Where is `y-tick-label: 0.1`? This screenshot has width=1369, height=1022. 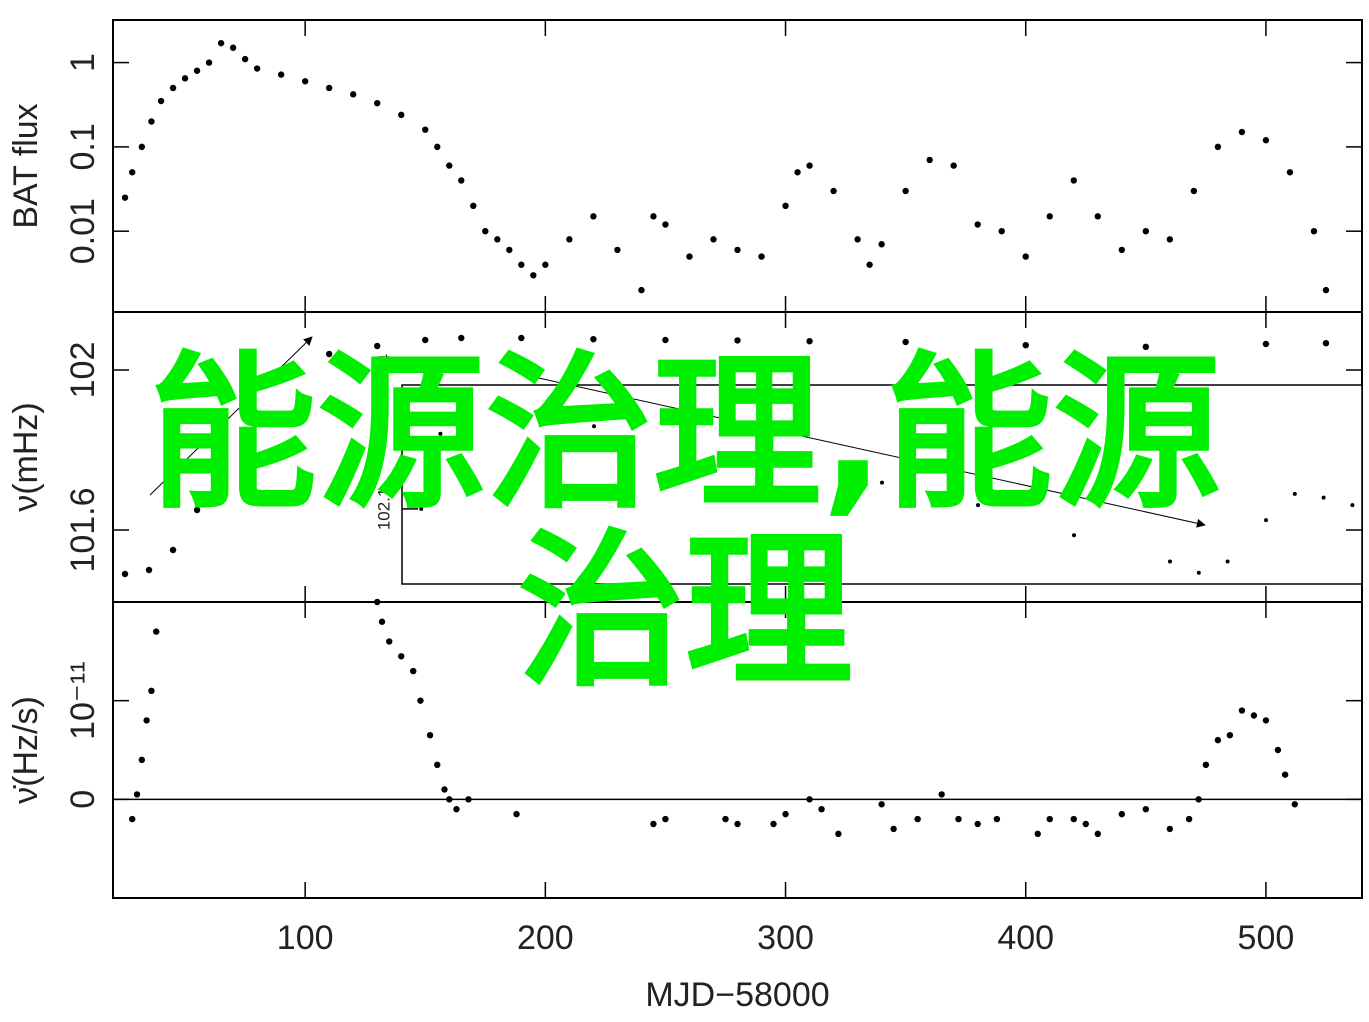 y-tick-label: 0.1 is located at coordinates (83, 146).